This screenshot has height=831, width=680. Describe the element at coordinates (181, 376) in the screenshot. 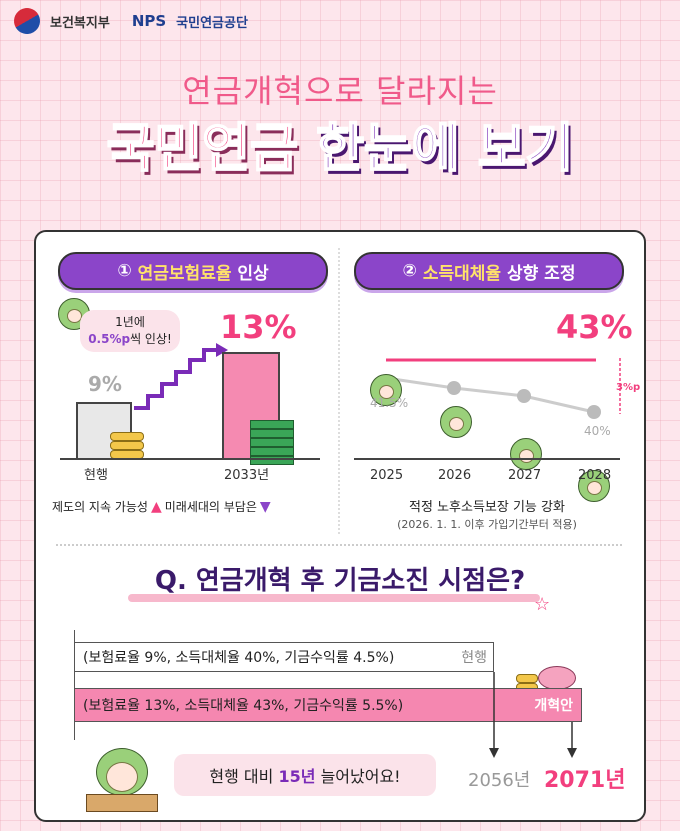

I see `staircase-arrow-icon` at that location.